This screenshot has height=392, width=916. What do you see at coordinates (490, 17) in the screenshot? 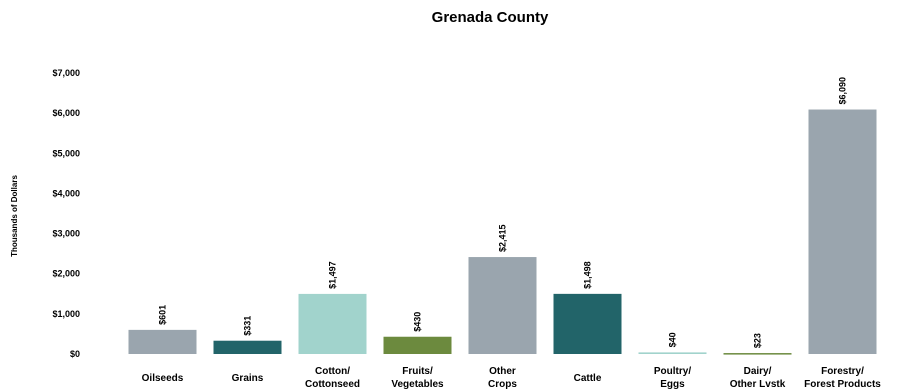
I see `chart-title: Grenada County` at bounding box center [490, 17].